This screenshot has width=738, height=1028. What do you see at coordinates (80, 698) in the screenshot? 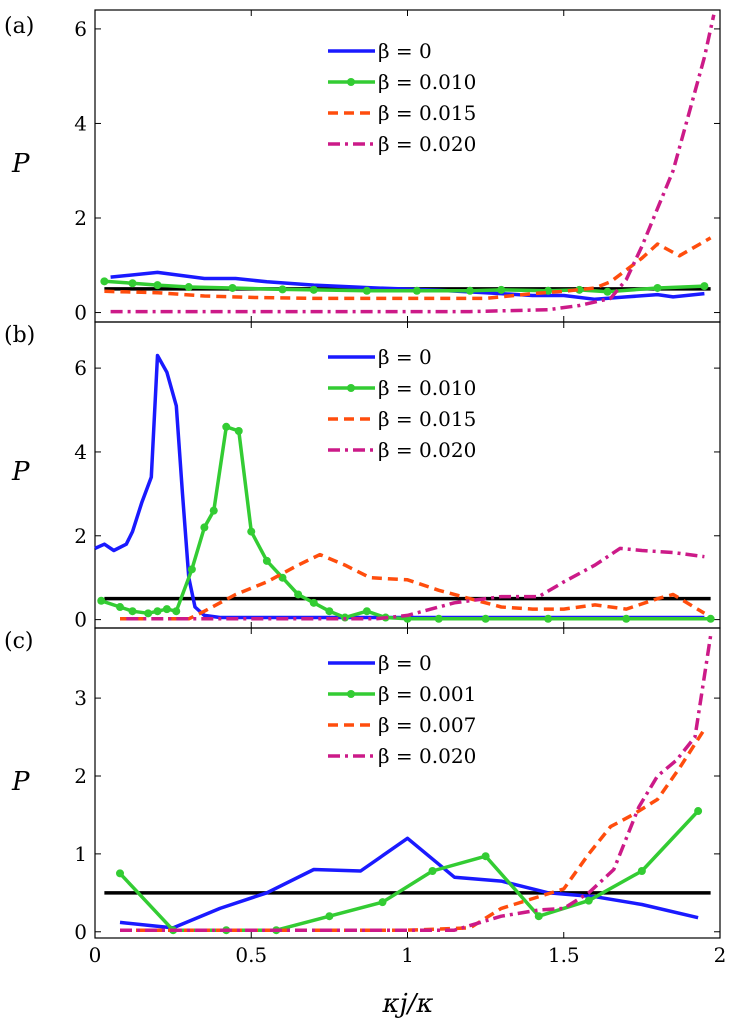
I see `y-tick-label: 3` at bounding box center [80, 698].